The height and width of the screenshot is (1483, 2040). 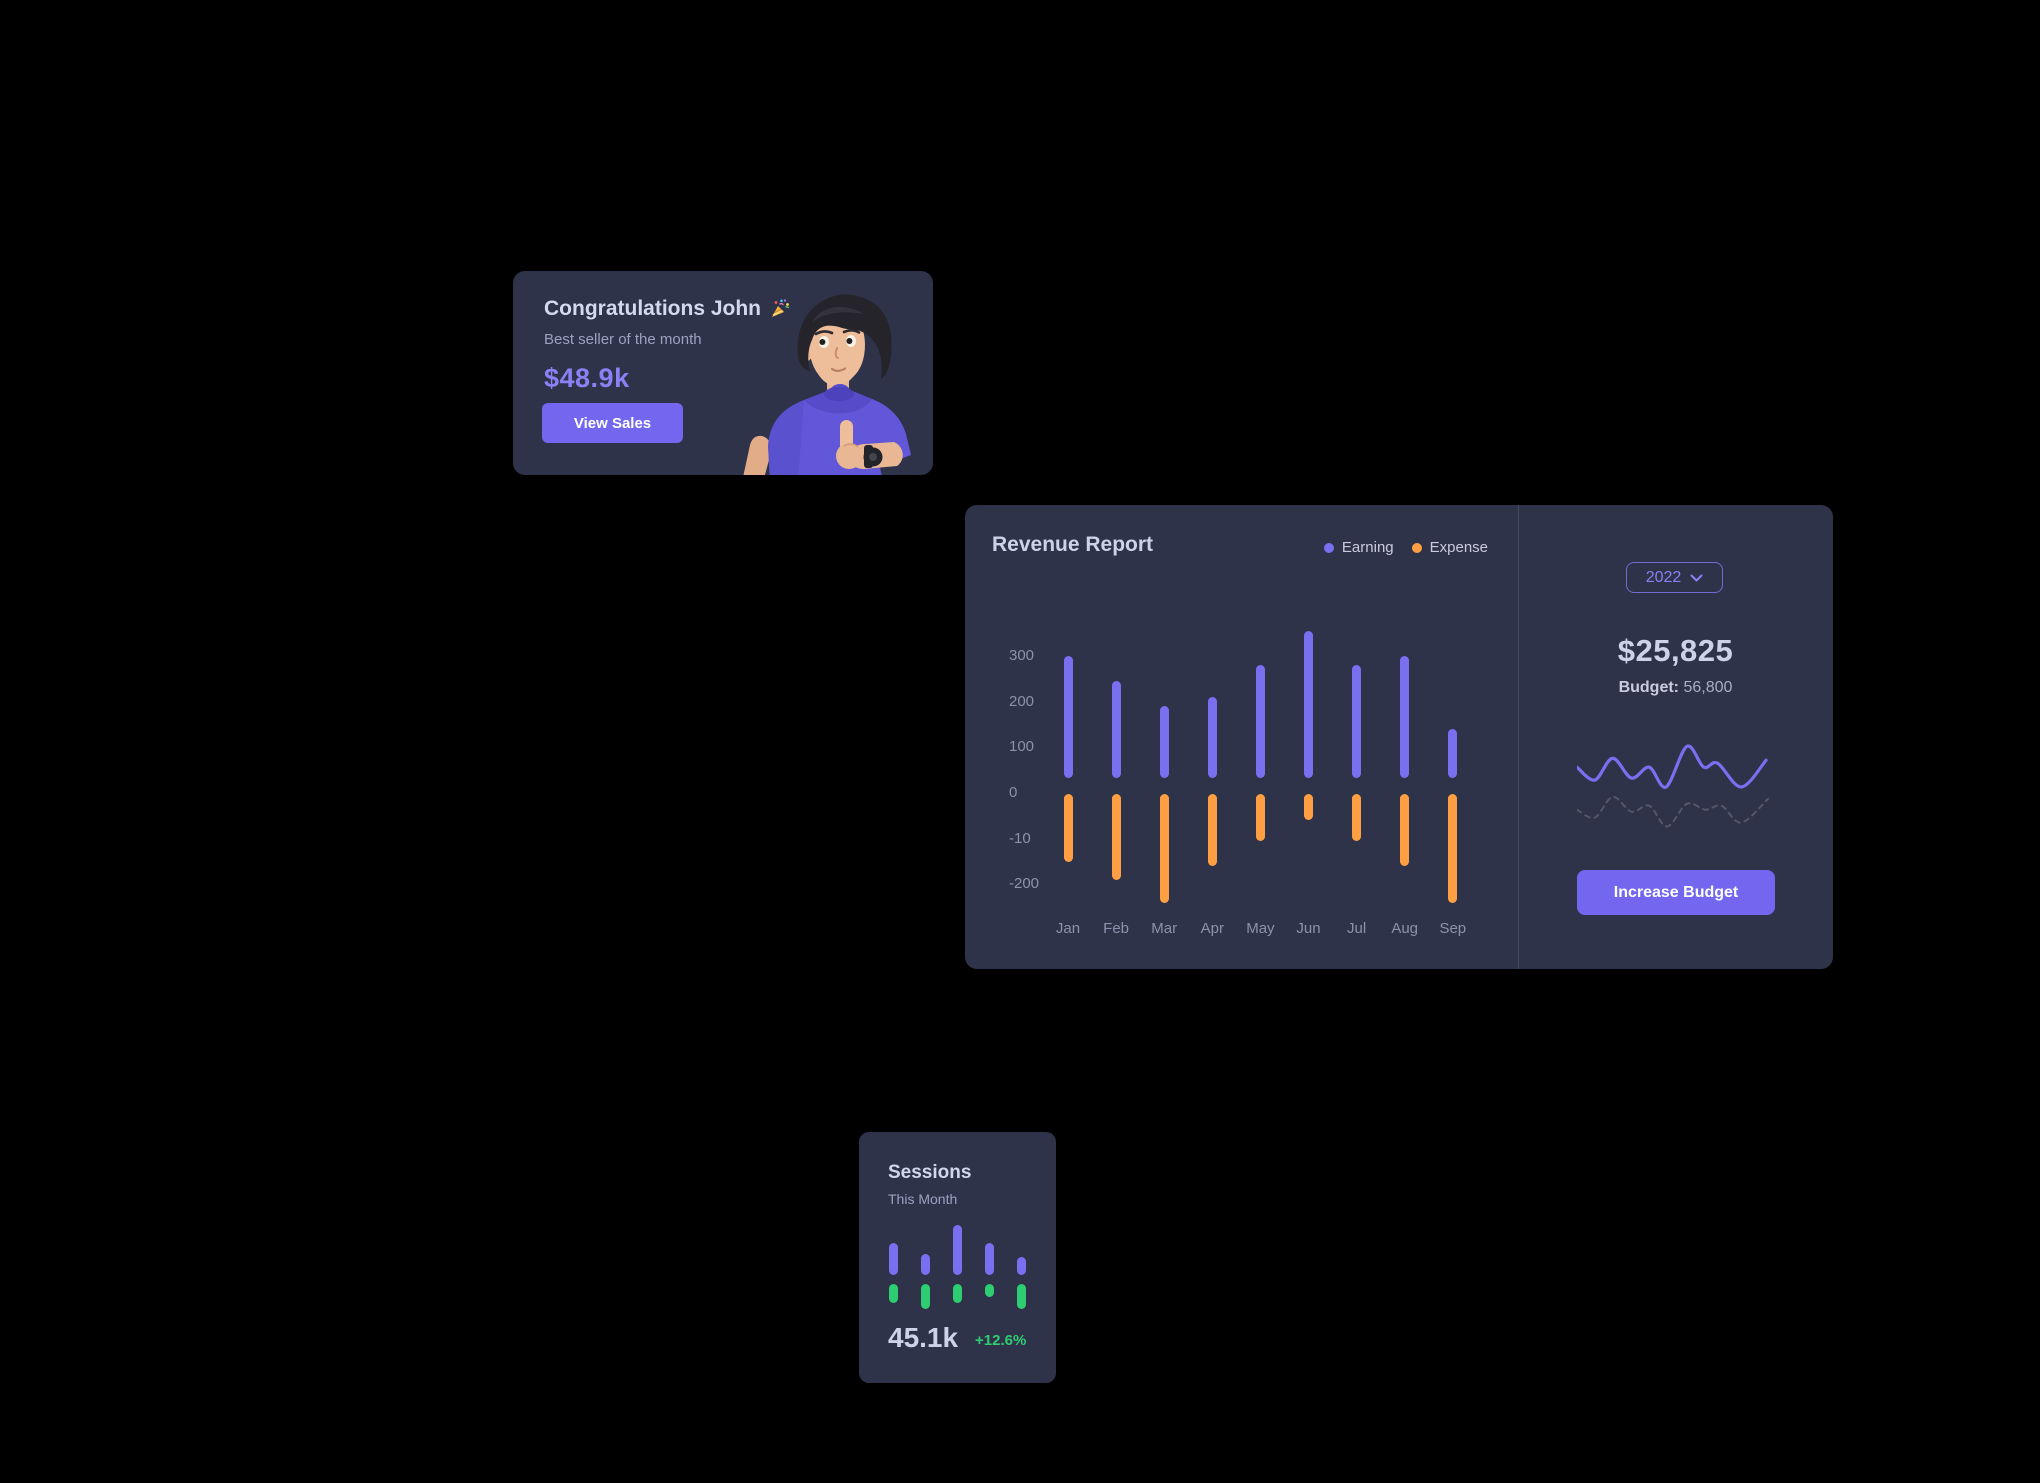 What do you see at coordinates (1020, 838) in the screenshot?
I see `y-tick-label: -10` at bounding box center [1020, 838].